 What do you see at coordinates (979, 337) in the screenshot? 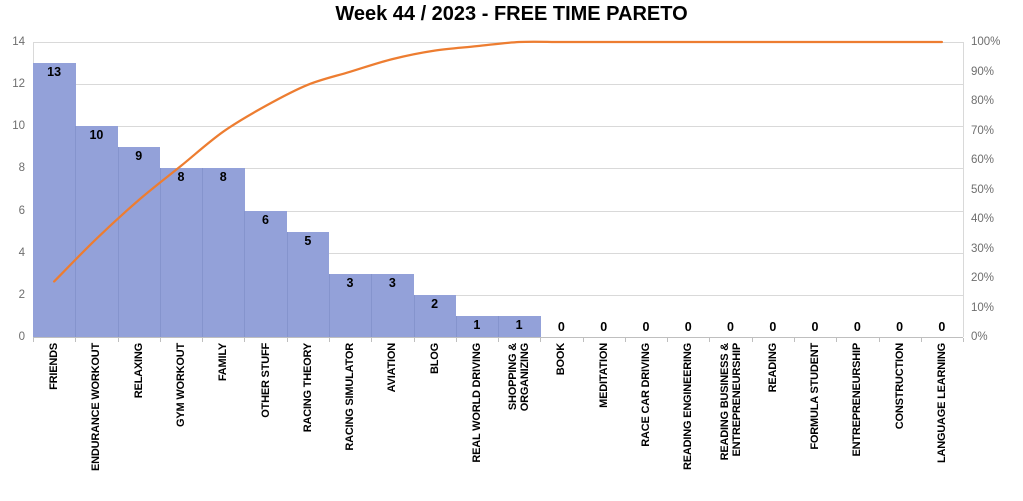
I see `pct-axis-tick-label: 0%` at bounding box center [979, 337].